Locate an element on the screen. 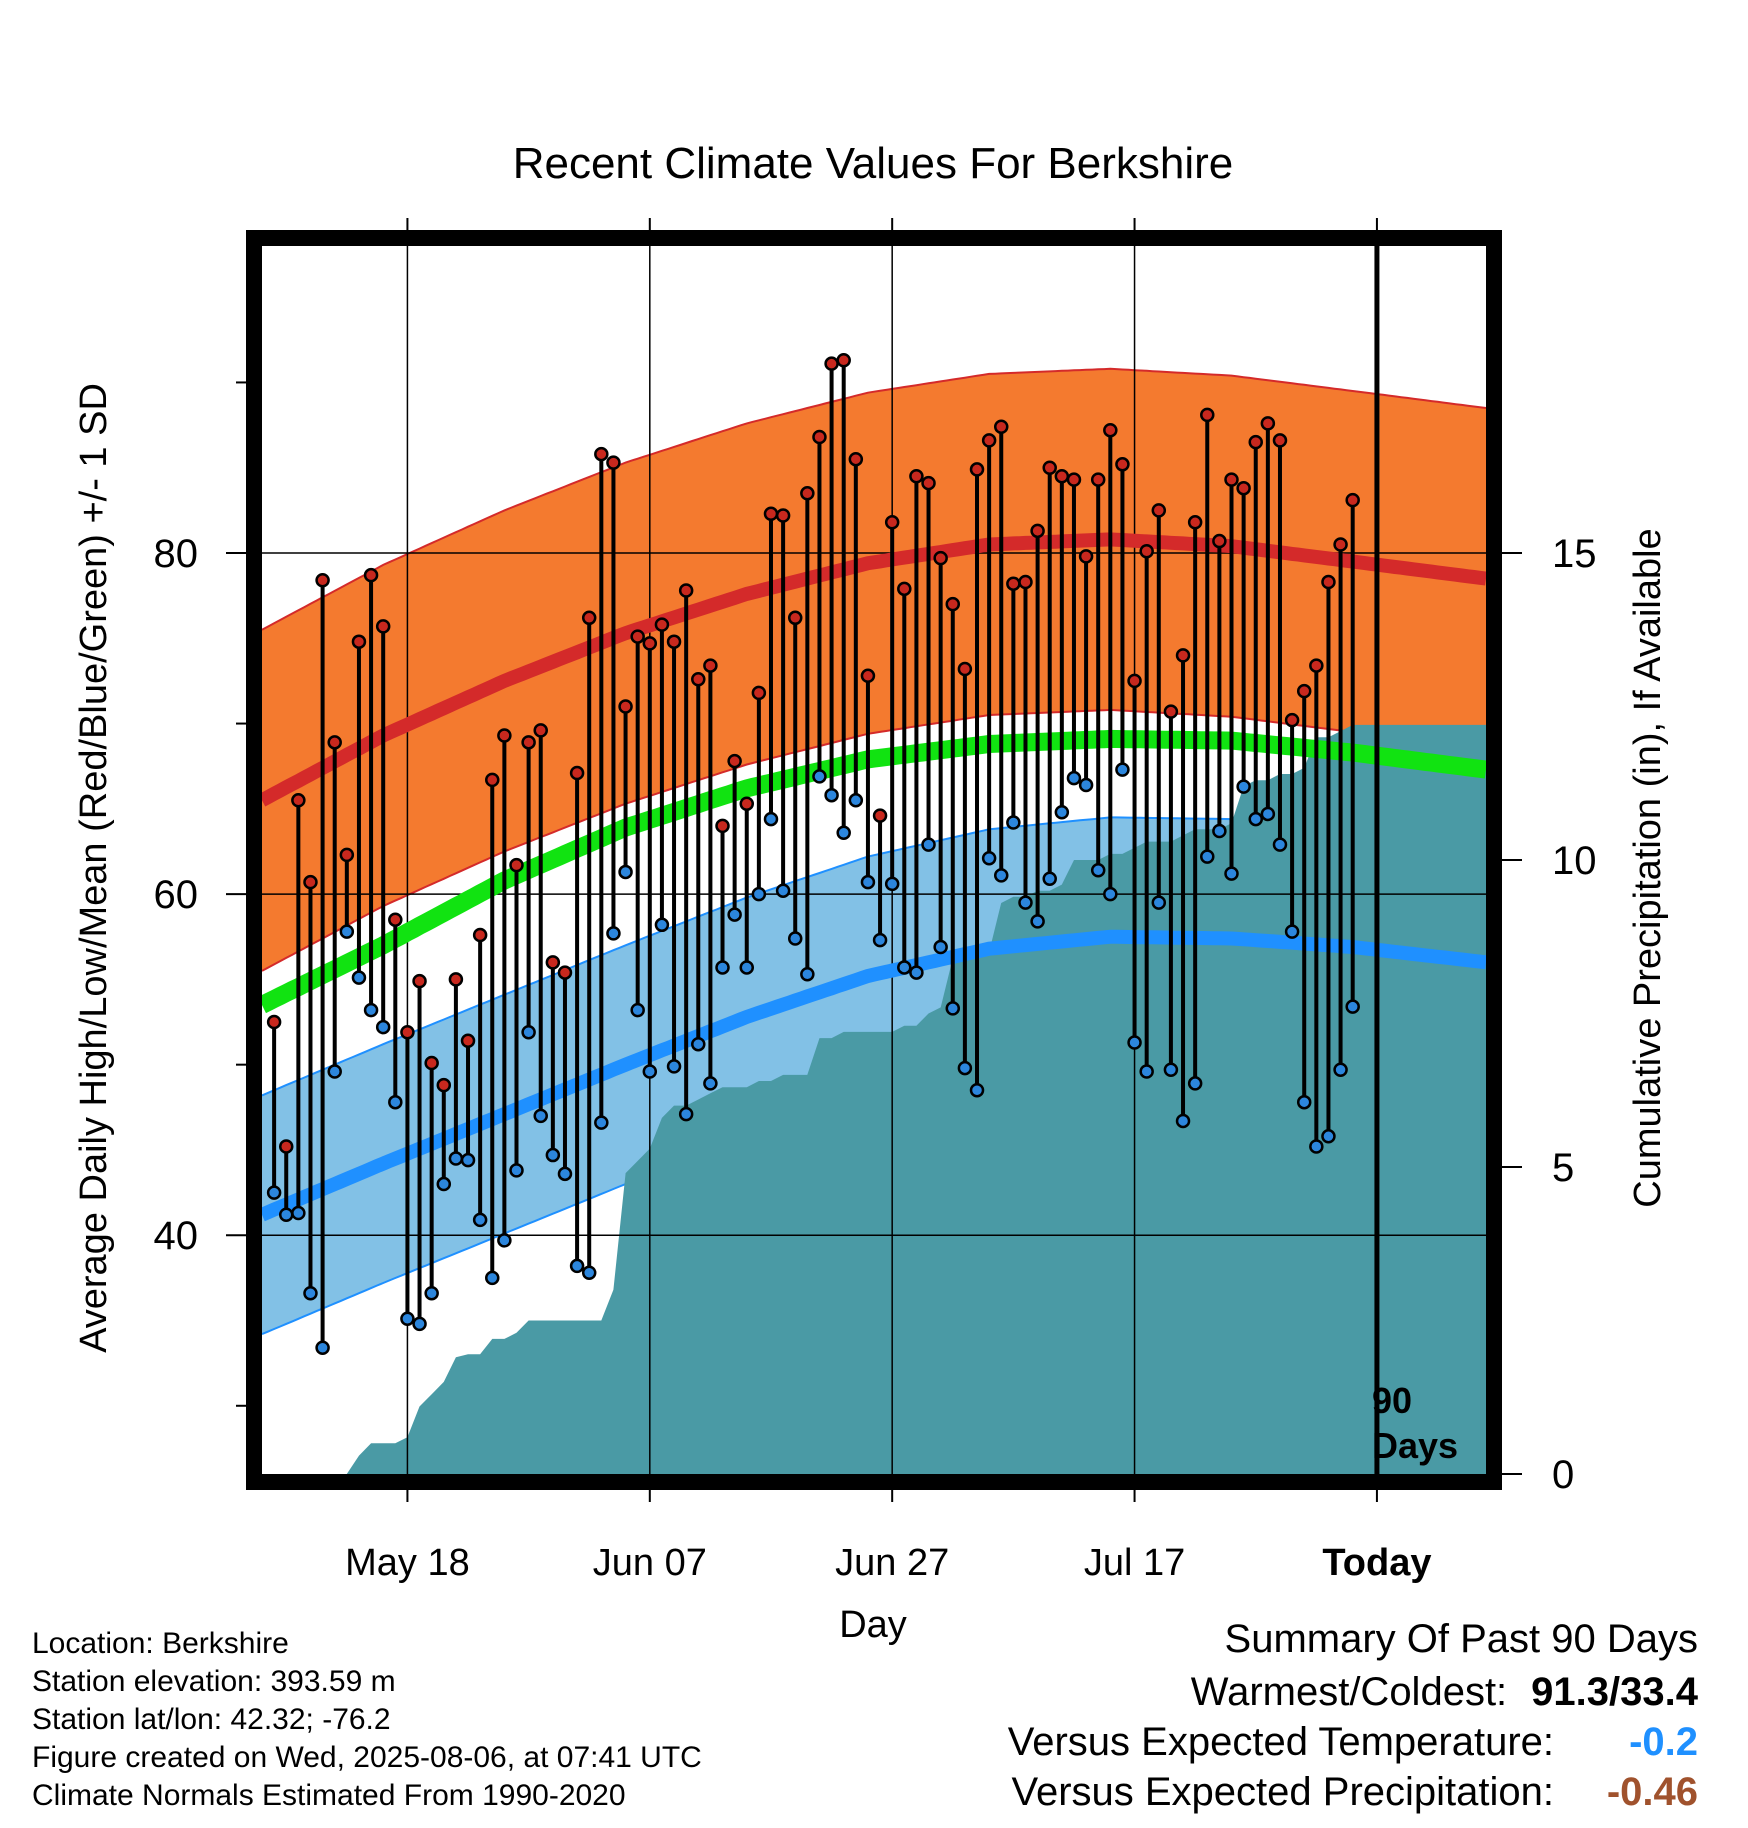 The height and width of the screenshot is (1828, 1748). elevation-text: Station elevation: 393.59 m is located at coordinates (214, 1681).